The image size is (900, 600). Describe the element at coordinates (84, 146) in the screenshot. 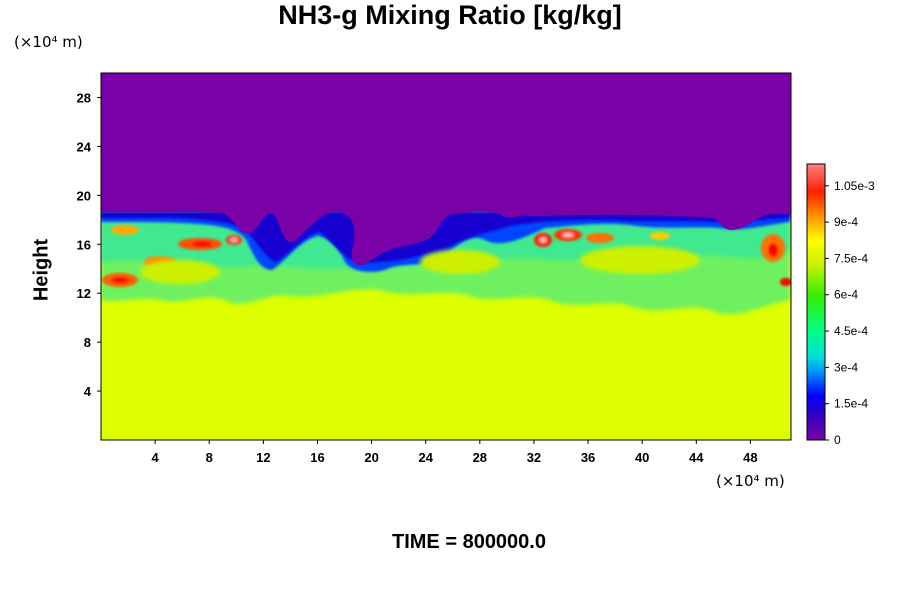

I see `y-tick-label: 24` at that location.